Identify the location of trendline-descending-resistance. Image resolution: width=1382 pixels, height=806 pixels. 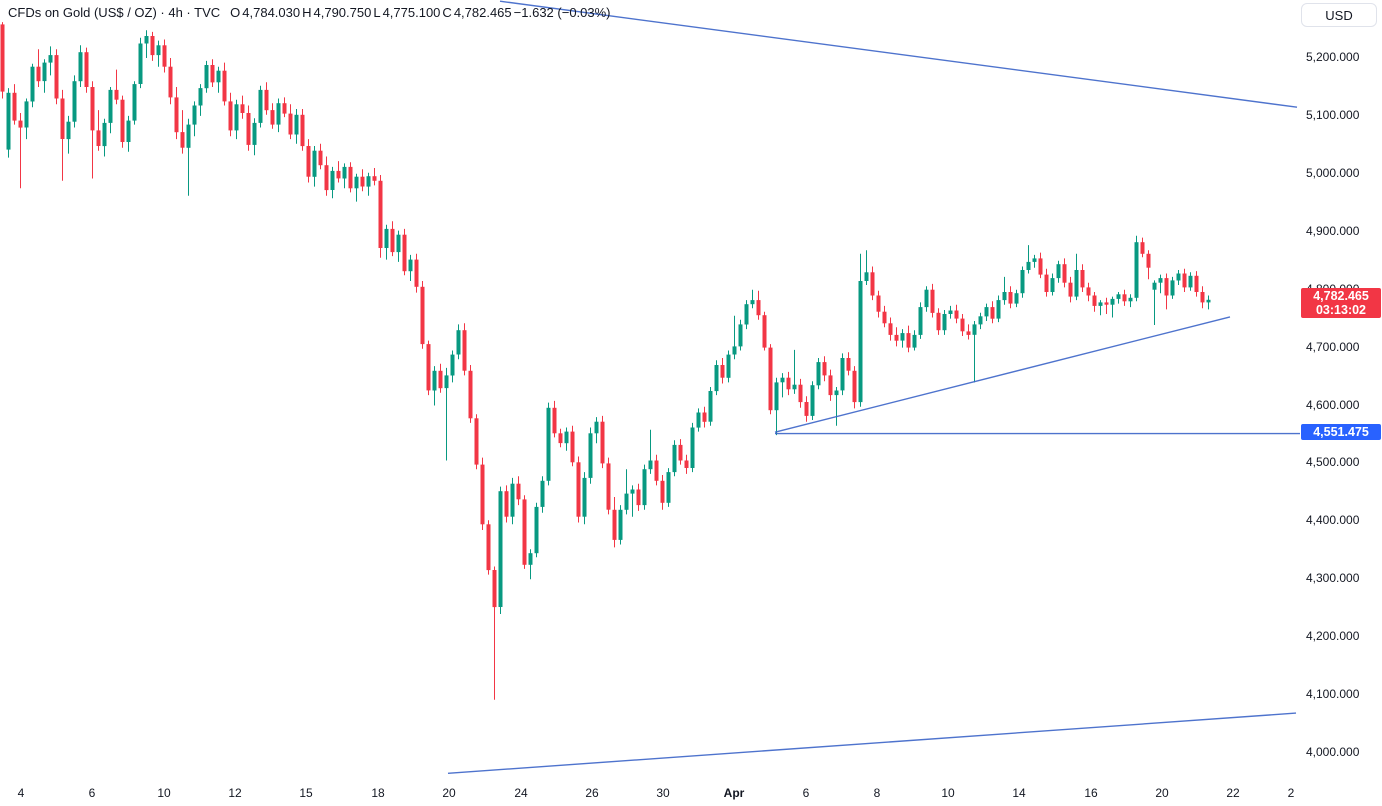
(898, 54).